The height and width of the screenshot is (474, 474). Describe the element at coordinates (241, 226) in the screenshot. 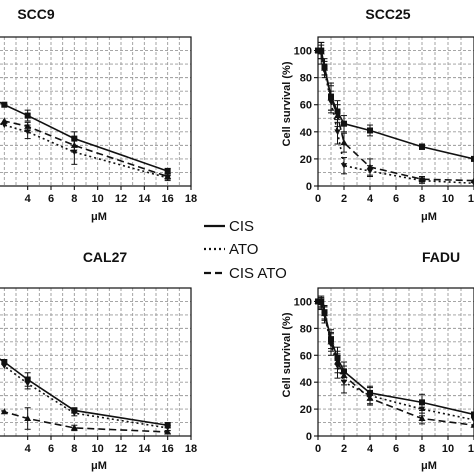

I see `legend-label-cis: CIS` at that location.